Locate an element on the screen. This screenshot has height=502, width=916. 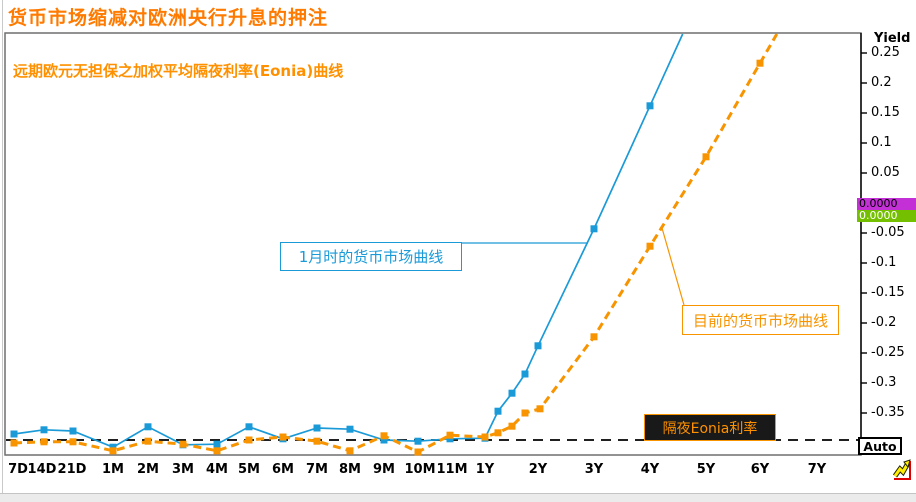
y-axis-tick-label: -0.15 is located at coordinates (888, 292).